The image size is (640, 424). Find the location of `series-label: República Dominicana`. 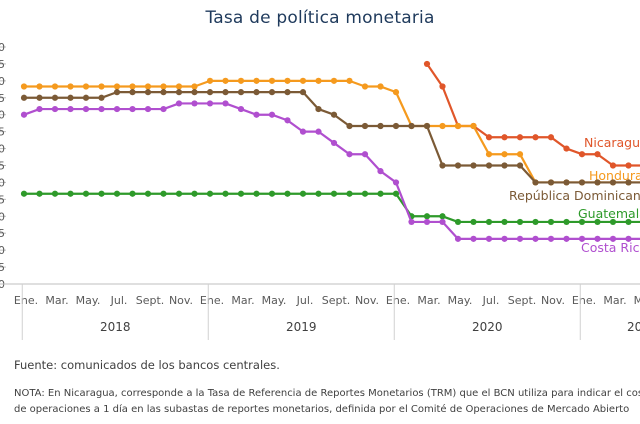

series-label: República Dominicana is located at coordinates (574, 195).